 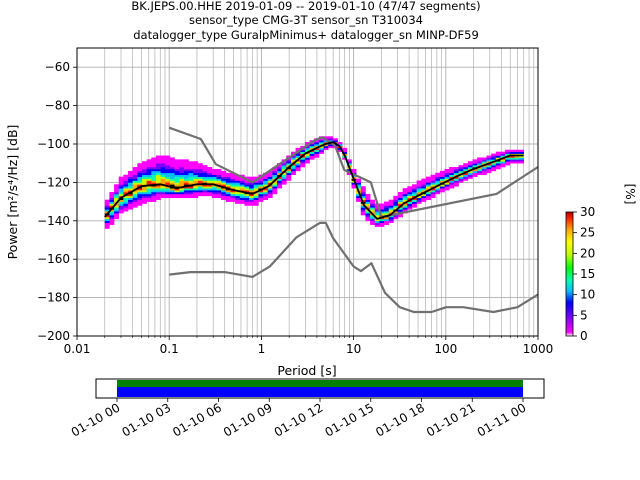 What do you see at coordinates (320, 392) in the screenshot?
I see `coverage-bar-blue` at bounding box center [320, 392].